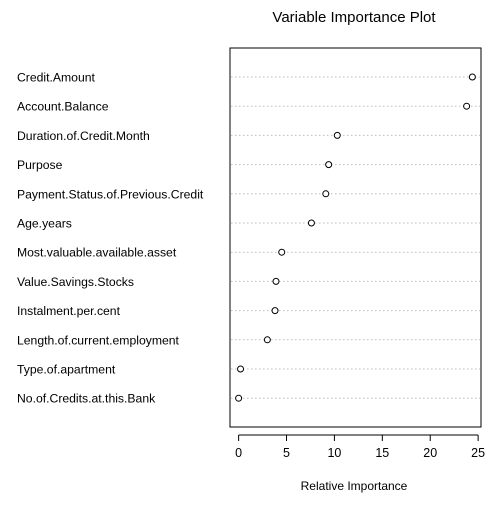  I want to click on category-label: Purpose, so click(40, 165).